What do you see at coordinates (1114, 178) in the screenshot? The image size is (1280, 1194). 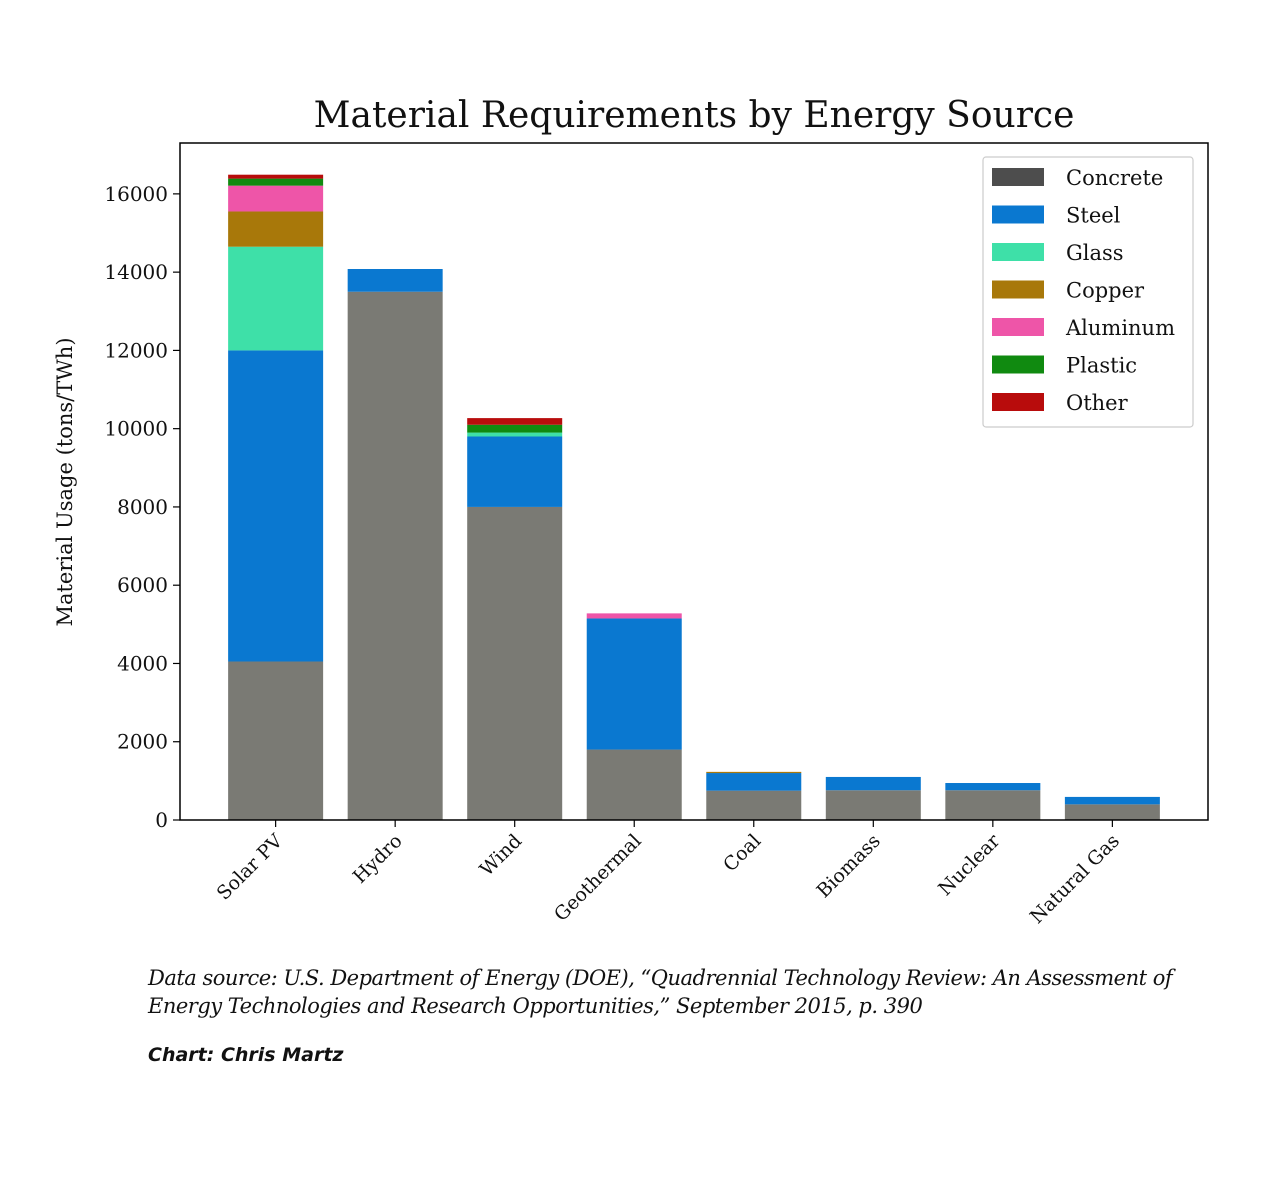 I see `legend-label-concrete: Concrete` at bounding box center [1114, 178].